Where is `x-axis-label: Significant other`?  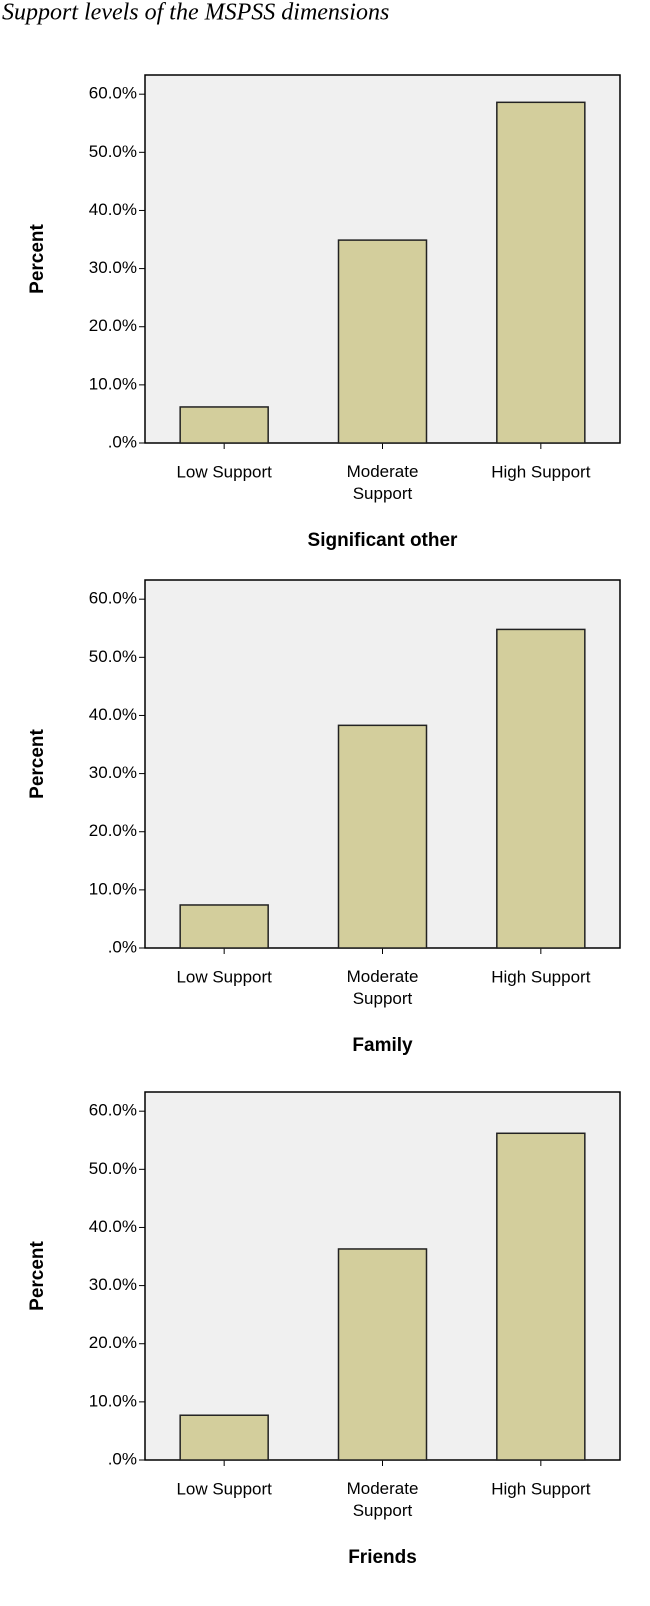 x-axis-label: Significant other is located at coordinates (383, 540).